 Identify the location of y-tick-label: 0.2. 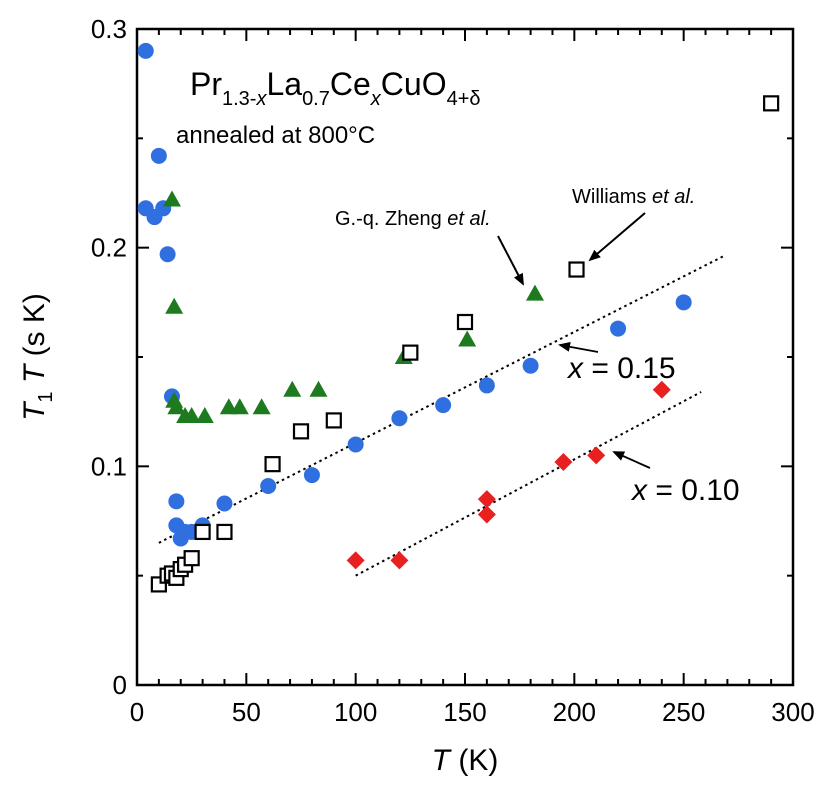
(109, 248).